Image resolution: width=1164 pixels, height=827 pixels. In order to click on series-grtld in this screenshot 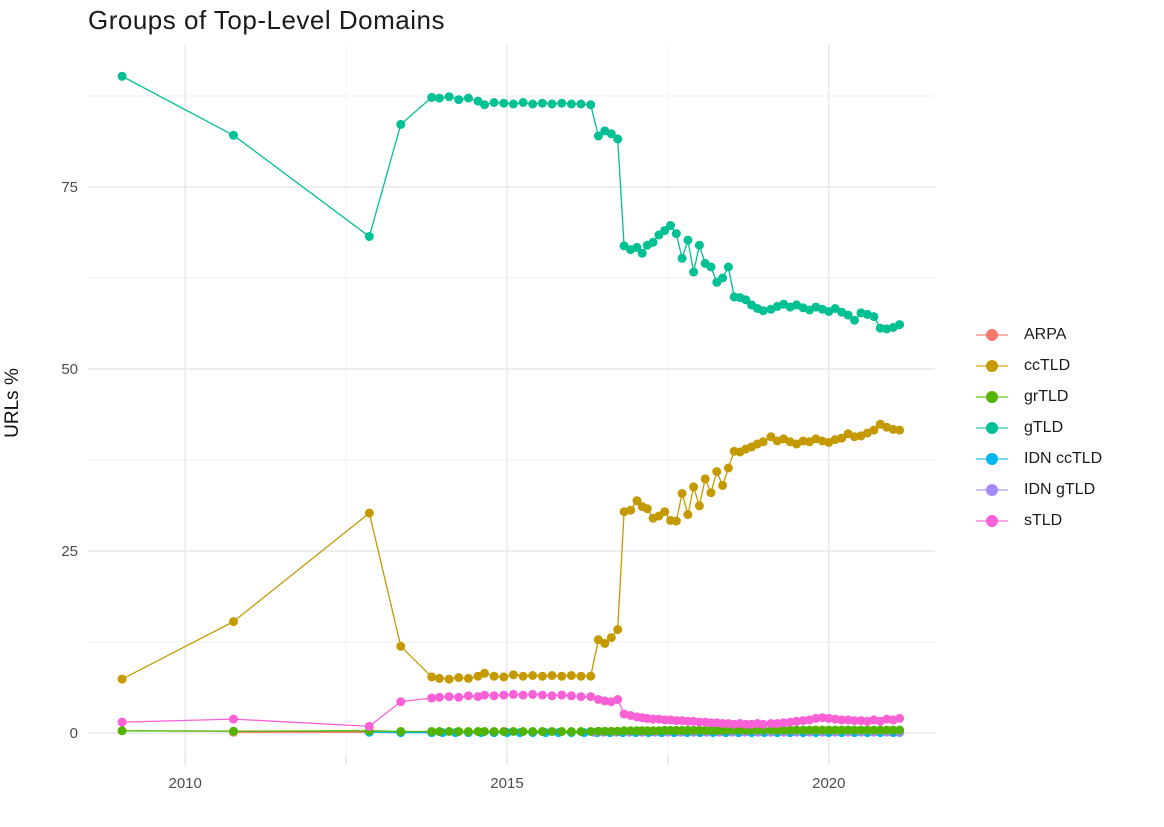, I will do `click(511, 730)`.